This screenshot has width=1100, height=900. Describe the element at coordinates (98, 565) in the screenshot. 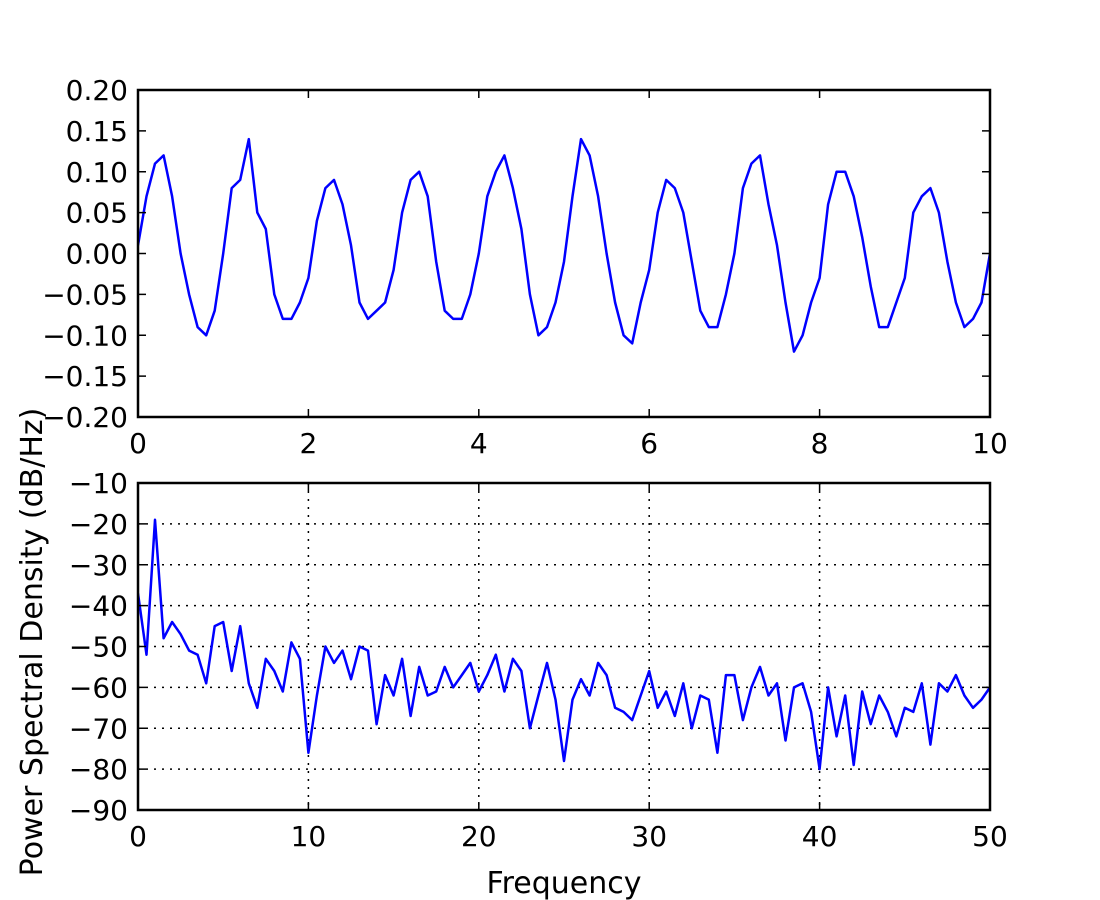

I see `y-tick-label: −30` at that location.